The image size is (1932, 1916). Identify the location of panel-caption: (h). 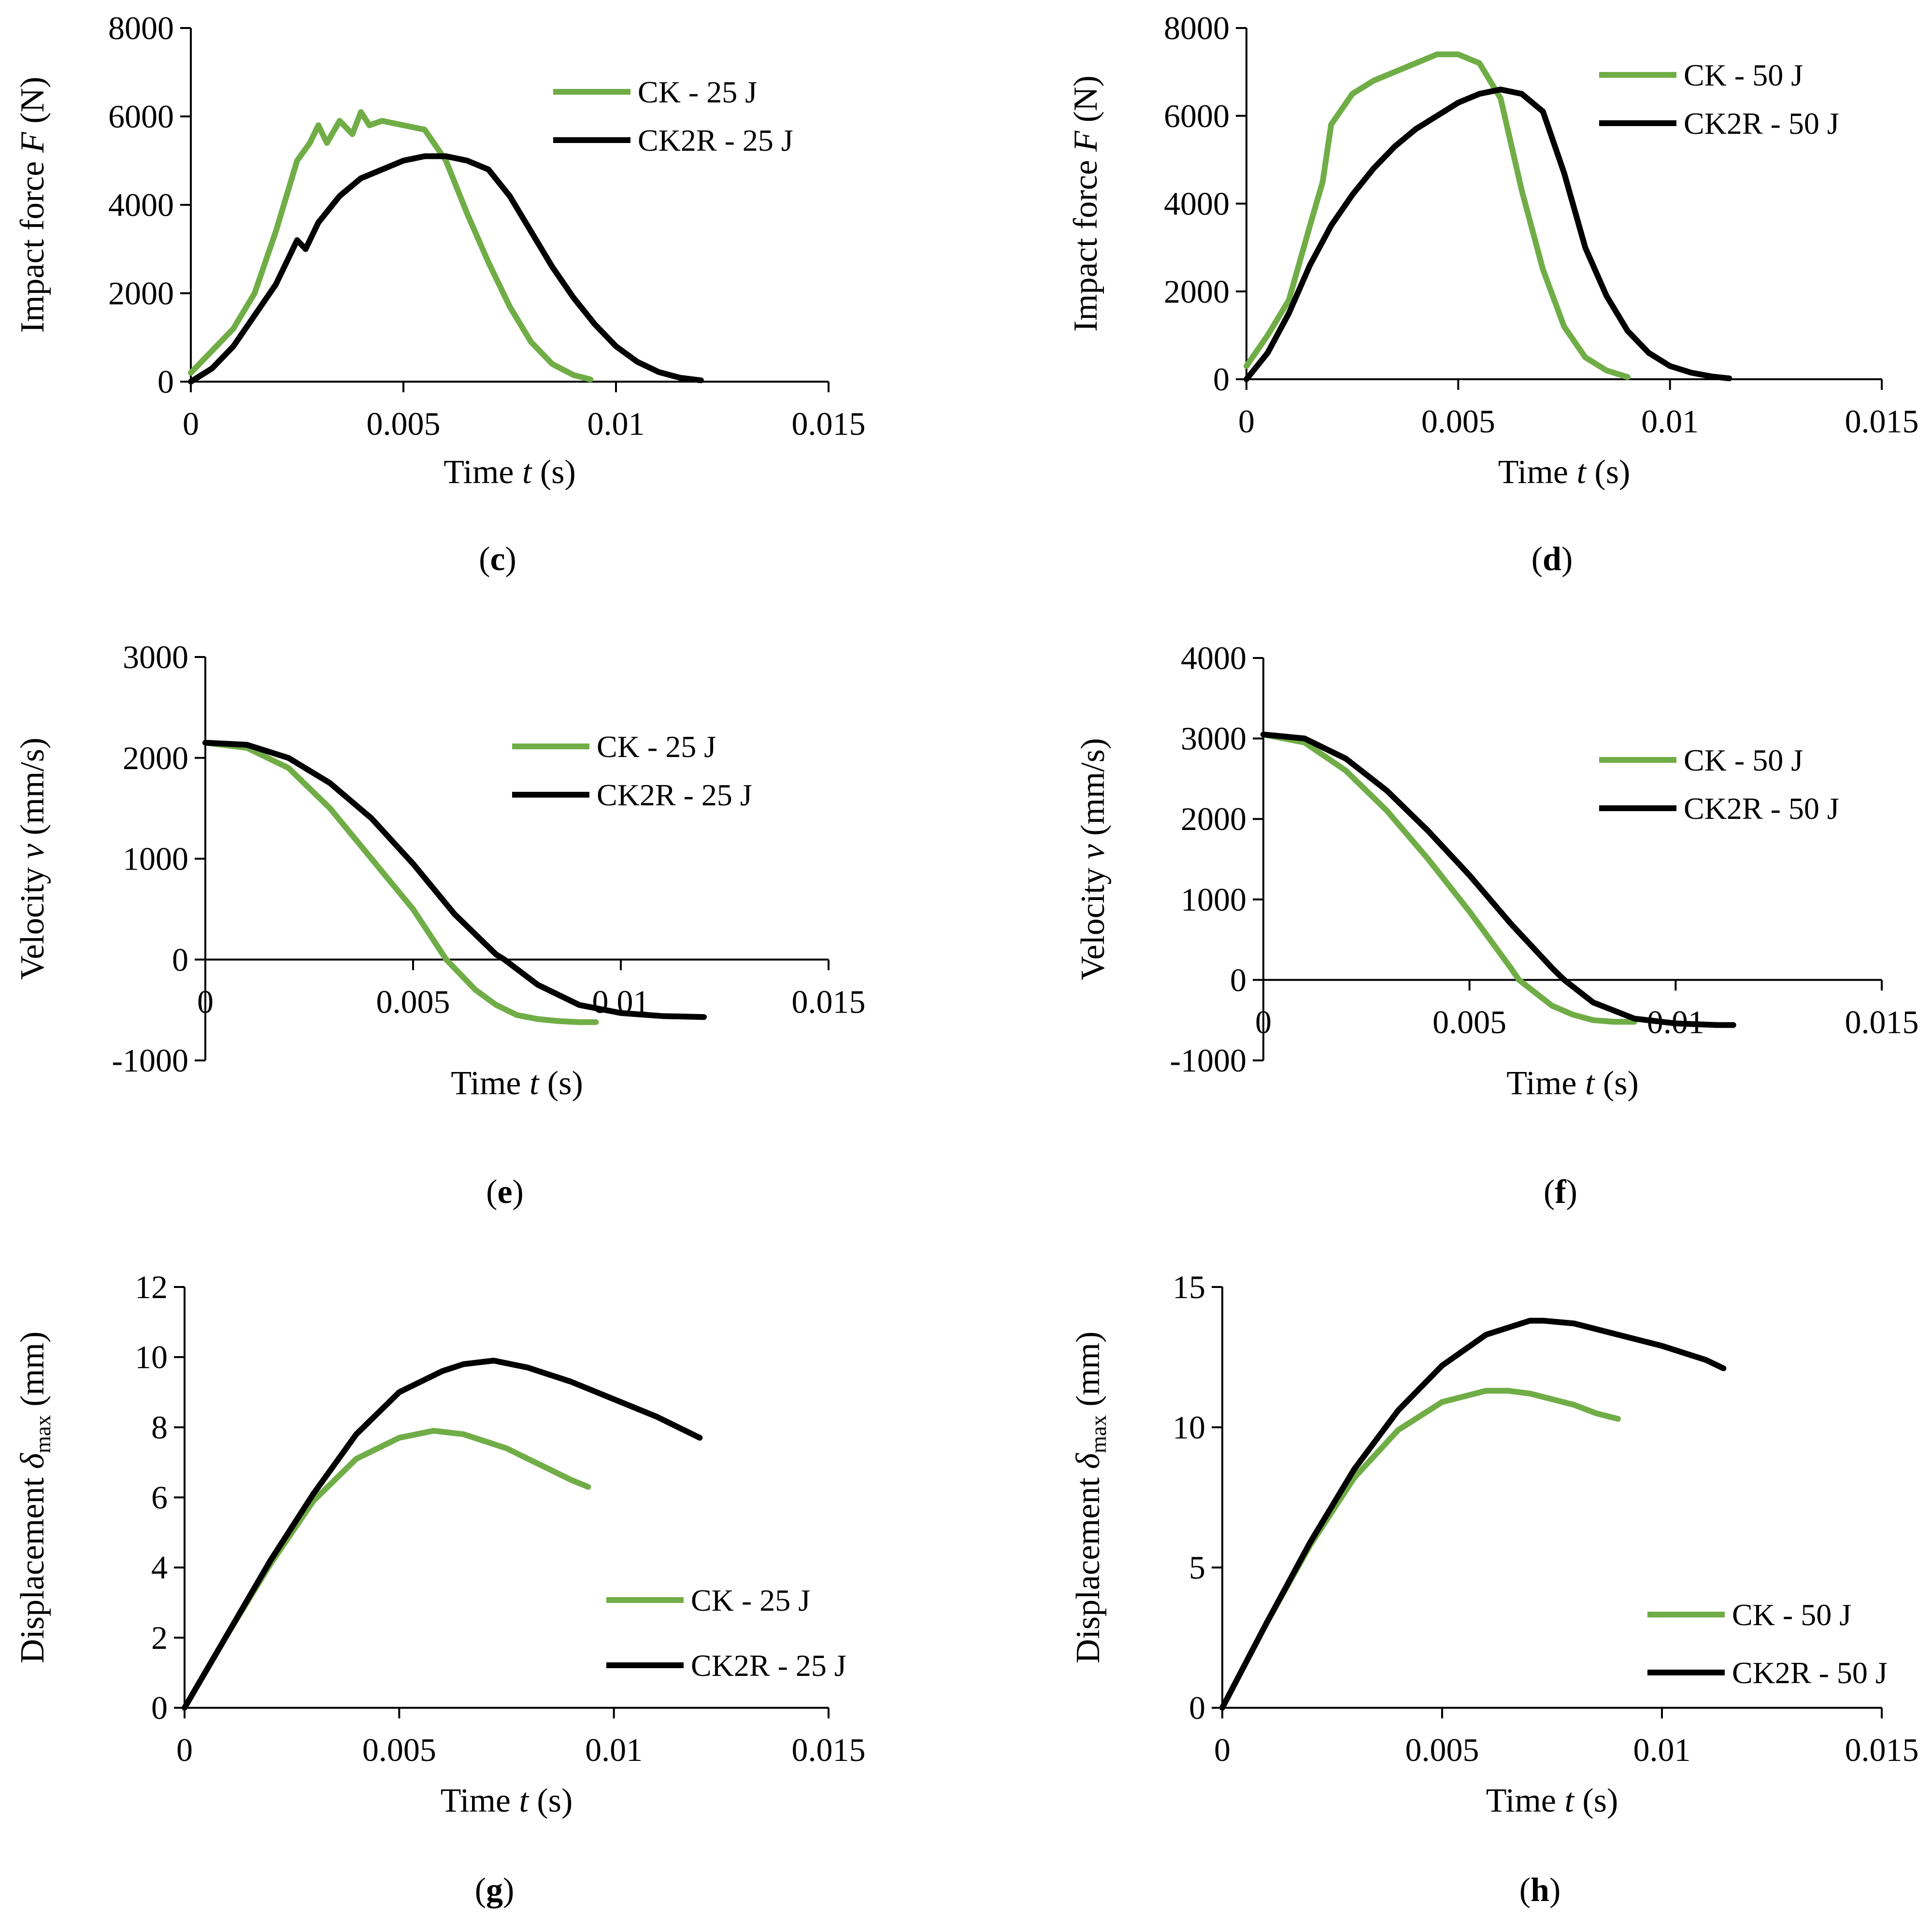
(1540, 1890).